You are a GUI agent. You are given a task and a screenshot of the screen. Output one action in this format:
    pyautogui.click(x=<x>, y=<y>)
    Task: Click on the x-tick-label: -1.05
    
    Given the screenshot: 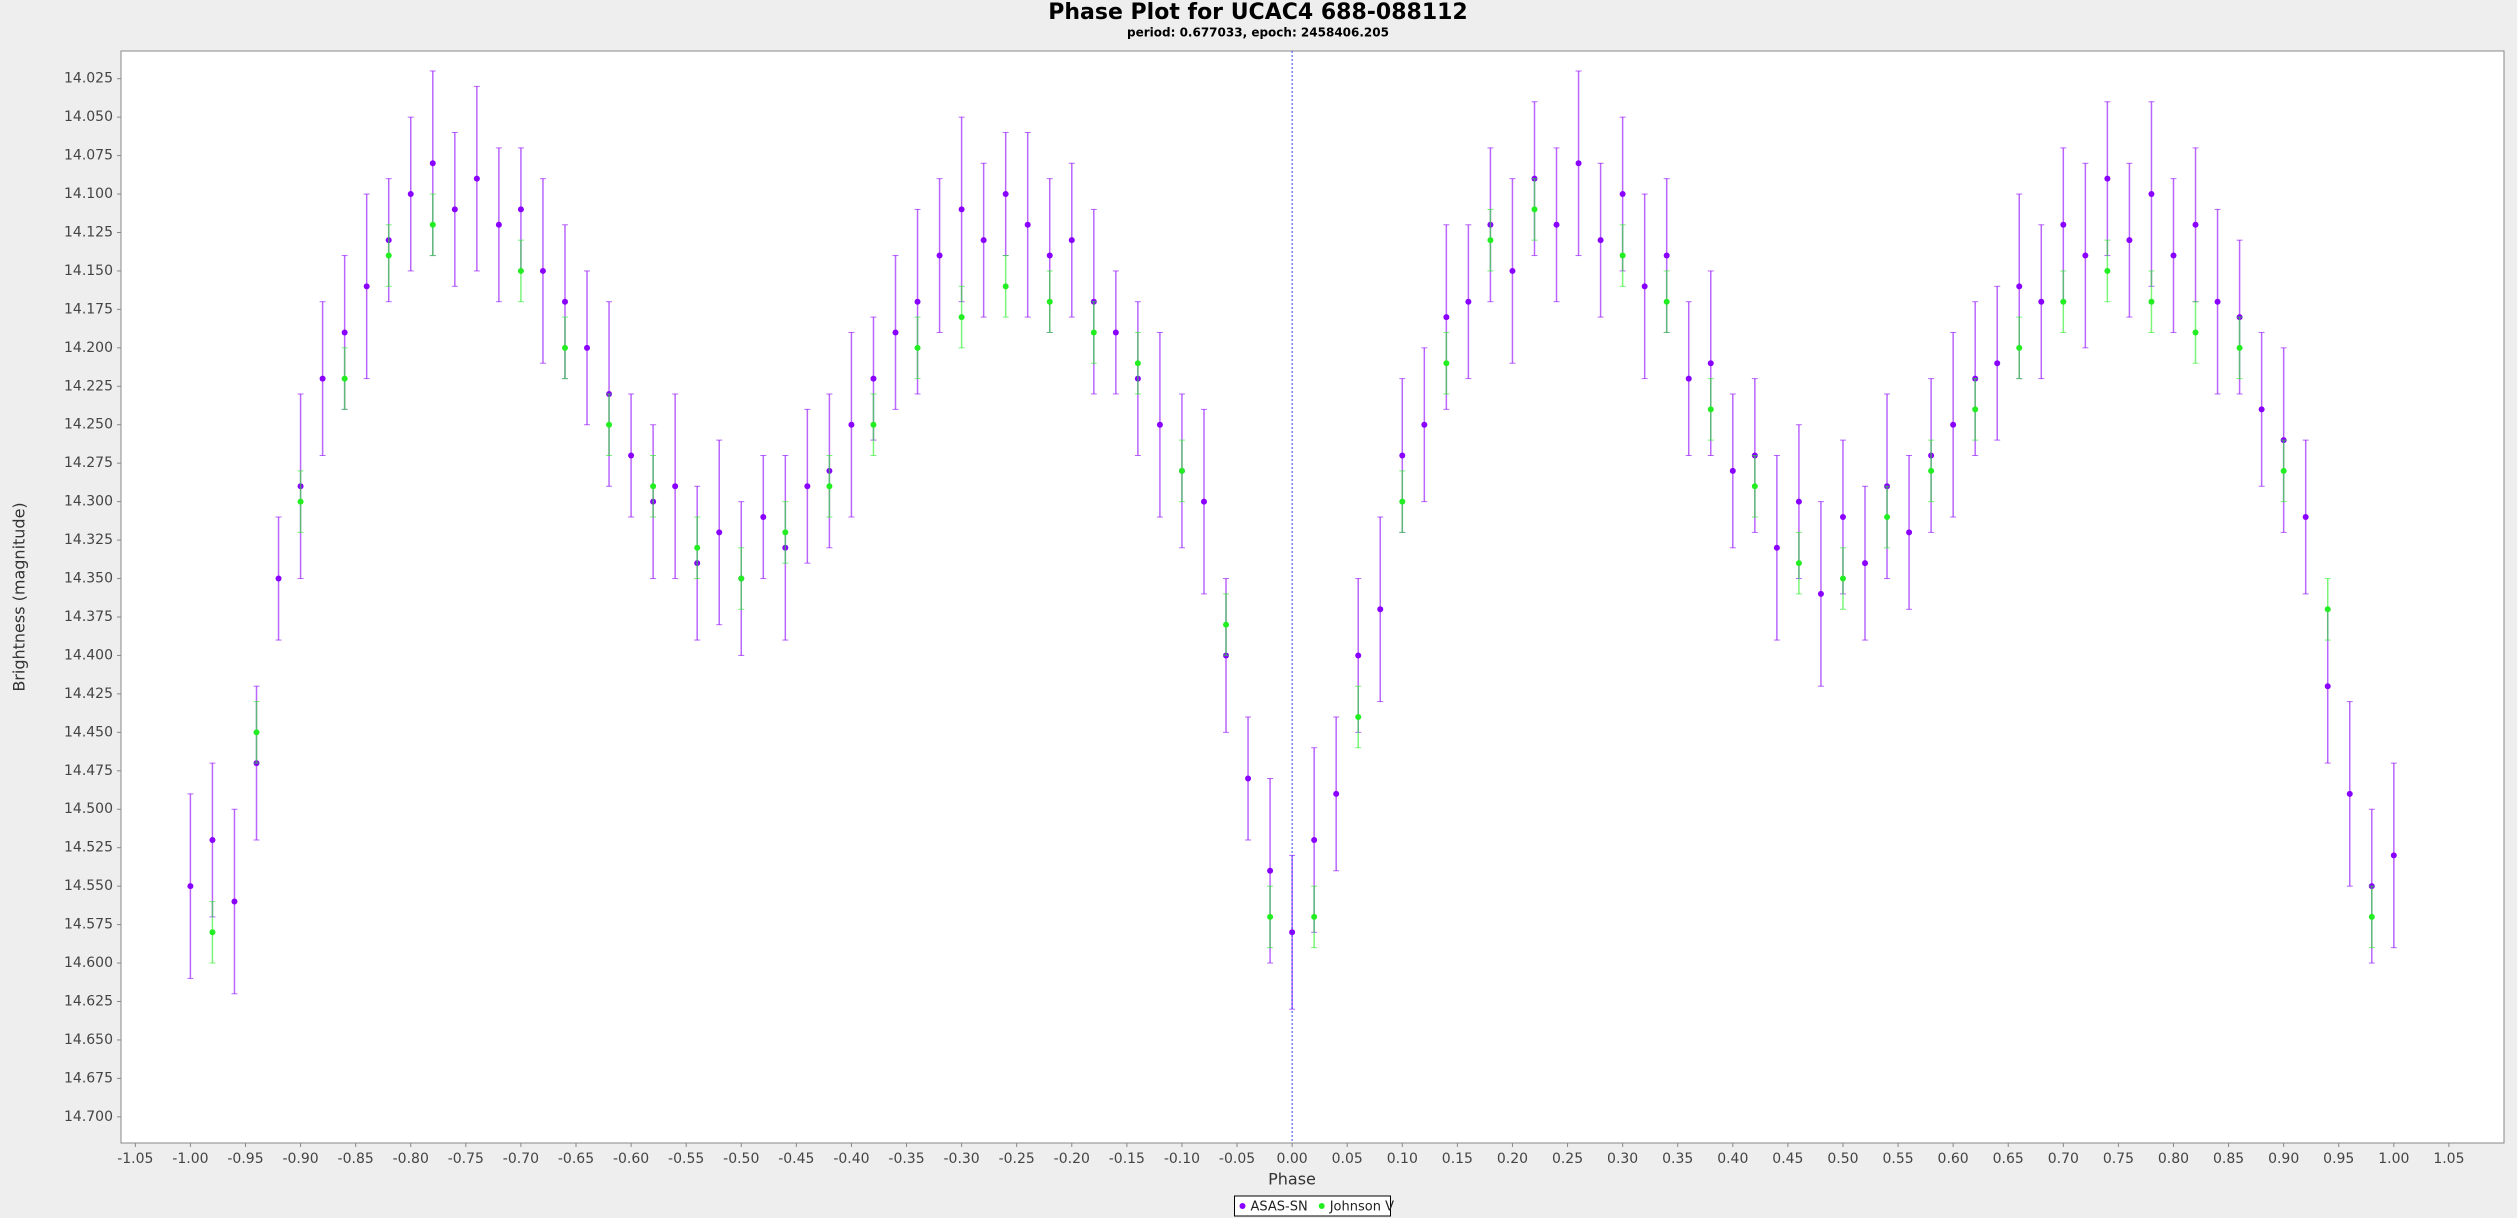 What is the action you would take?
    pyautogui.click(x=135, y=1159)
    